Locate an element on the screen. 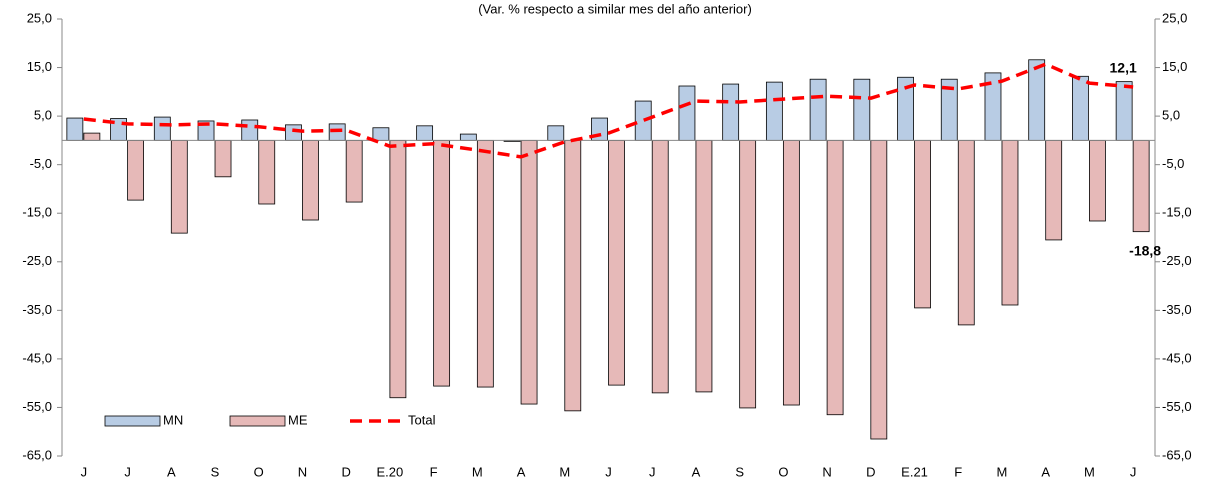 Image resolution: width=1215 pixels, height=484 pixels. y2-tick-label: 25,0 is located at coordinates (1174, 17).